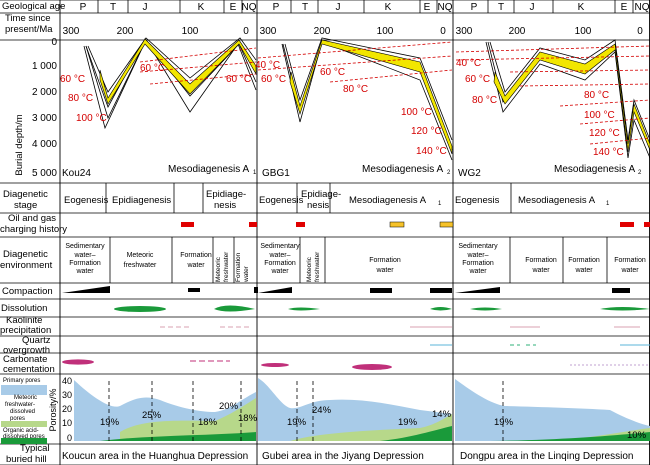 This screenshot has height=465, width=650. What do you see at coordinates (26, 459) in the screenshot?
I see `label-buried-line2: buried hill` at bounding box center [26, 459].